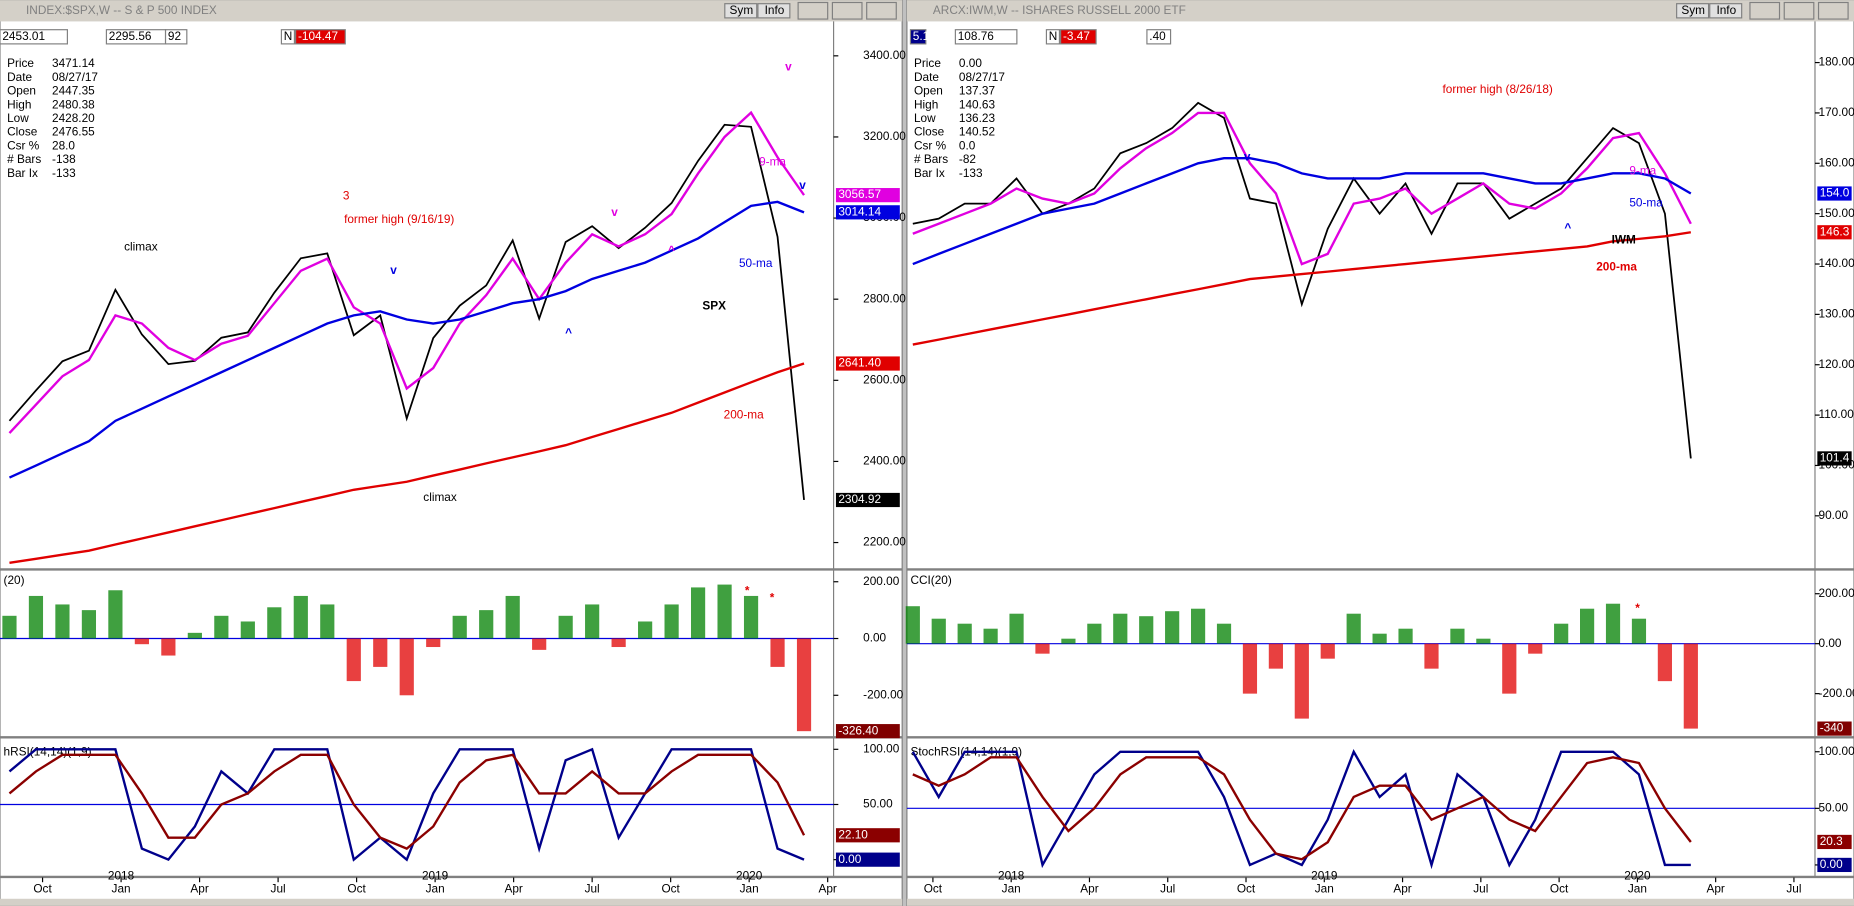  Describe the element at coordinates (1836, 162) in the screenshot. I see `y-tick-label: 160.00` at that location.